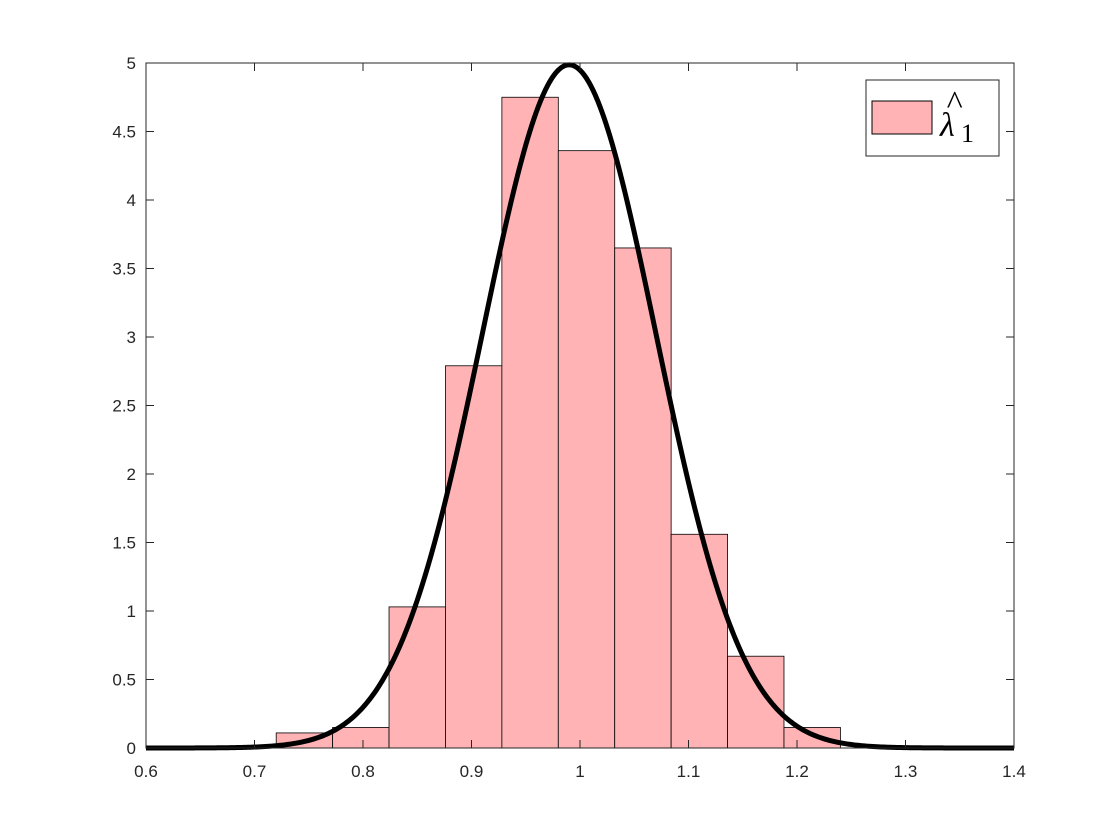  Describe the element at coordinates (131, 63) in the screenshot. I see `y-tick-label: 5` at that location.